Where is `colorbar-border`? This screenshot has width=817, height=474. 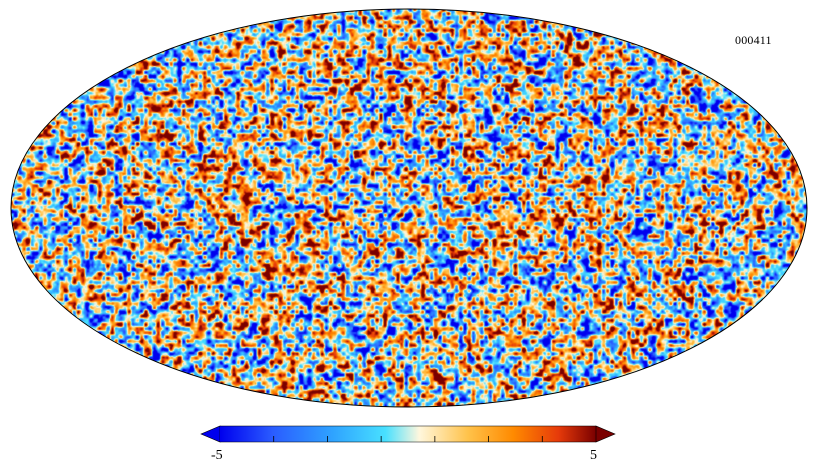 colorbar-border is located at coordinates (408, 434).